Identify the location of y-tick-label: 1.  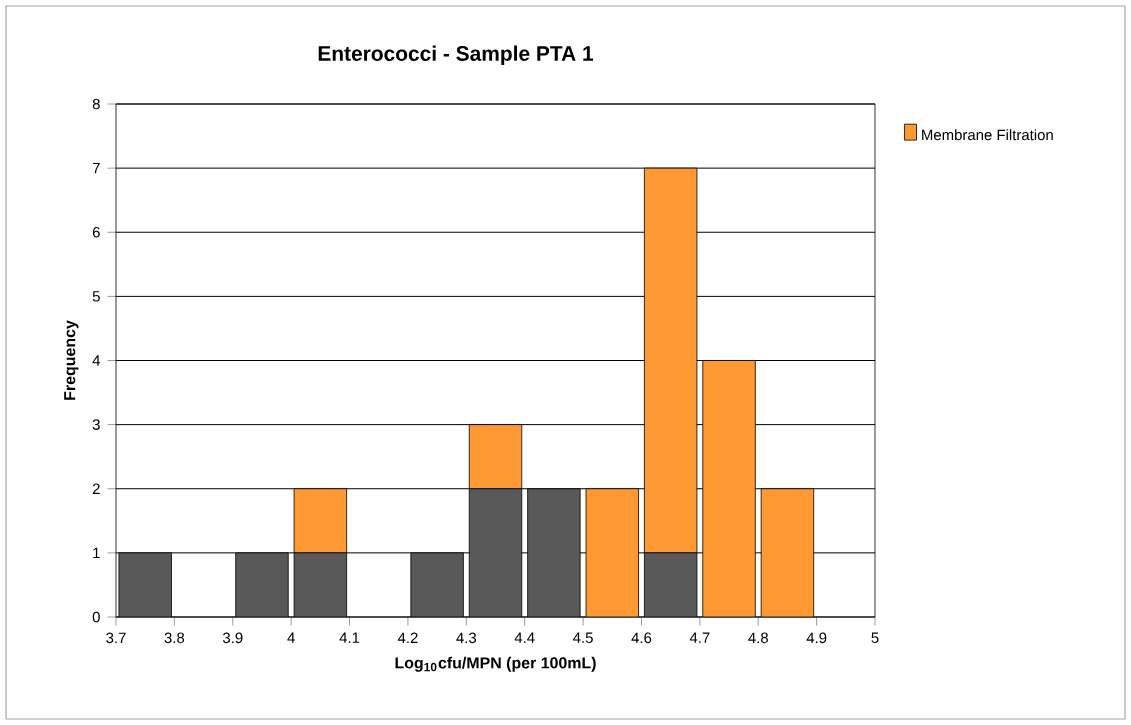
(96, 553).